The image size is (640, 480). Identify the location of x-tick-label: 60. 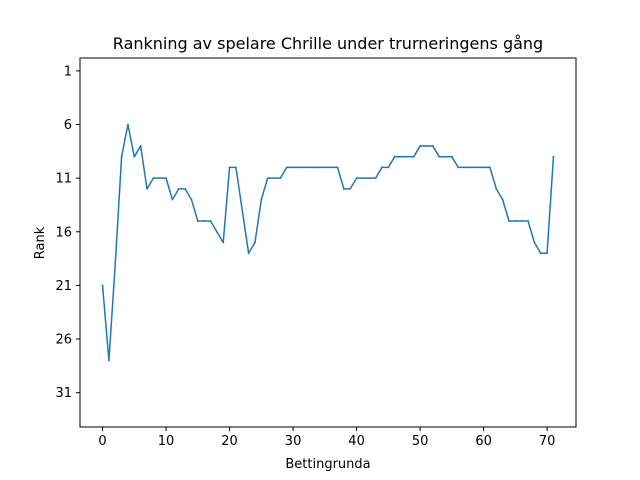
(483, 441).